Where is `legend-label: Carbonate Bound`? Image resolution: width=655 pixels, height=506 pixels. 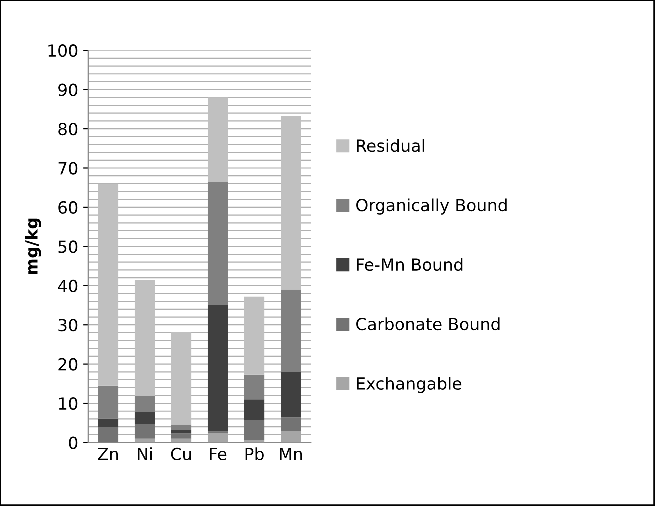
legend-label: Carbonate Bound is located at coordinates (428, 324).